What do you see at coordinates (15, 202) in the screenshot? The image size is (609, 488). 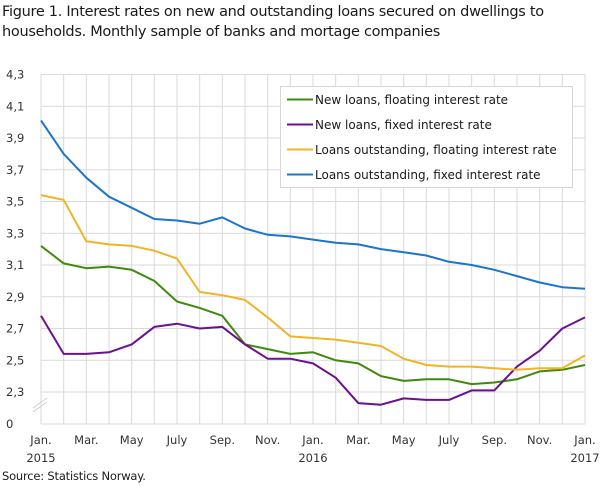 I see `y-tick-label: 3,5` at bounding box center [15, 202].